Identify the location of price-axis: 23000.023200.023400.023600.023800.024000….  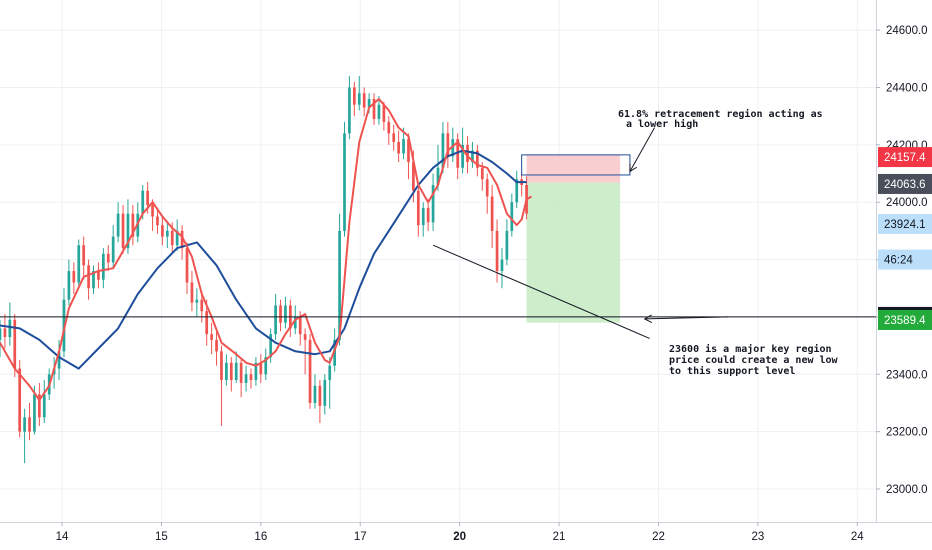
(904, 261).